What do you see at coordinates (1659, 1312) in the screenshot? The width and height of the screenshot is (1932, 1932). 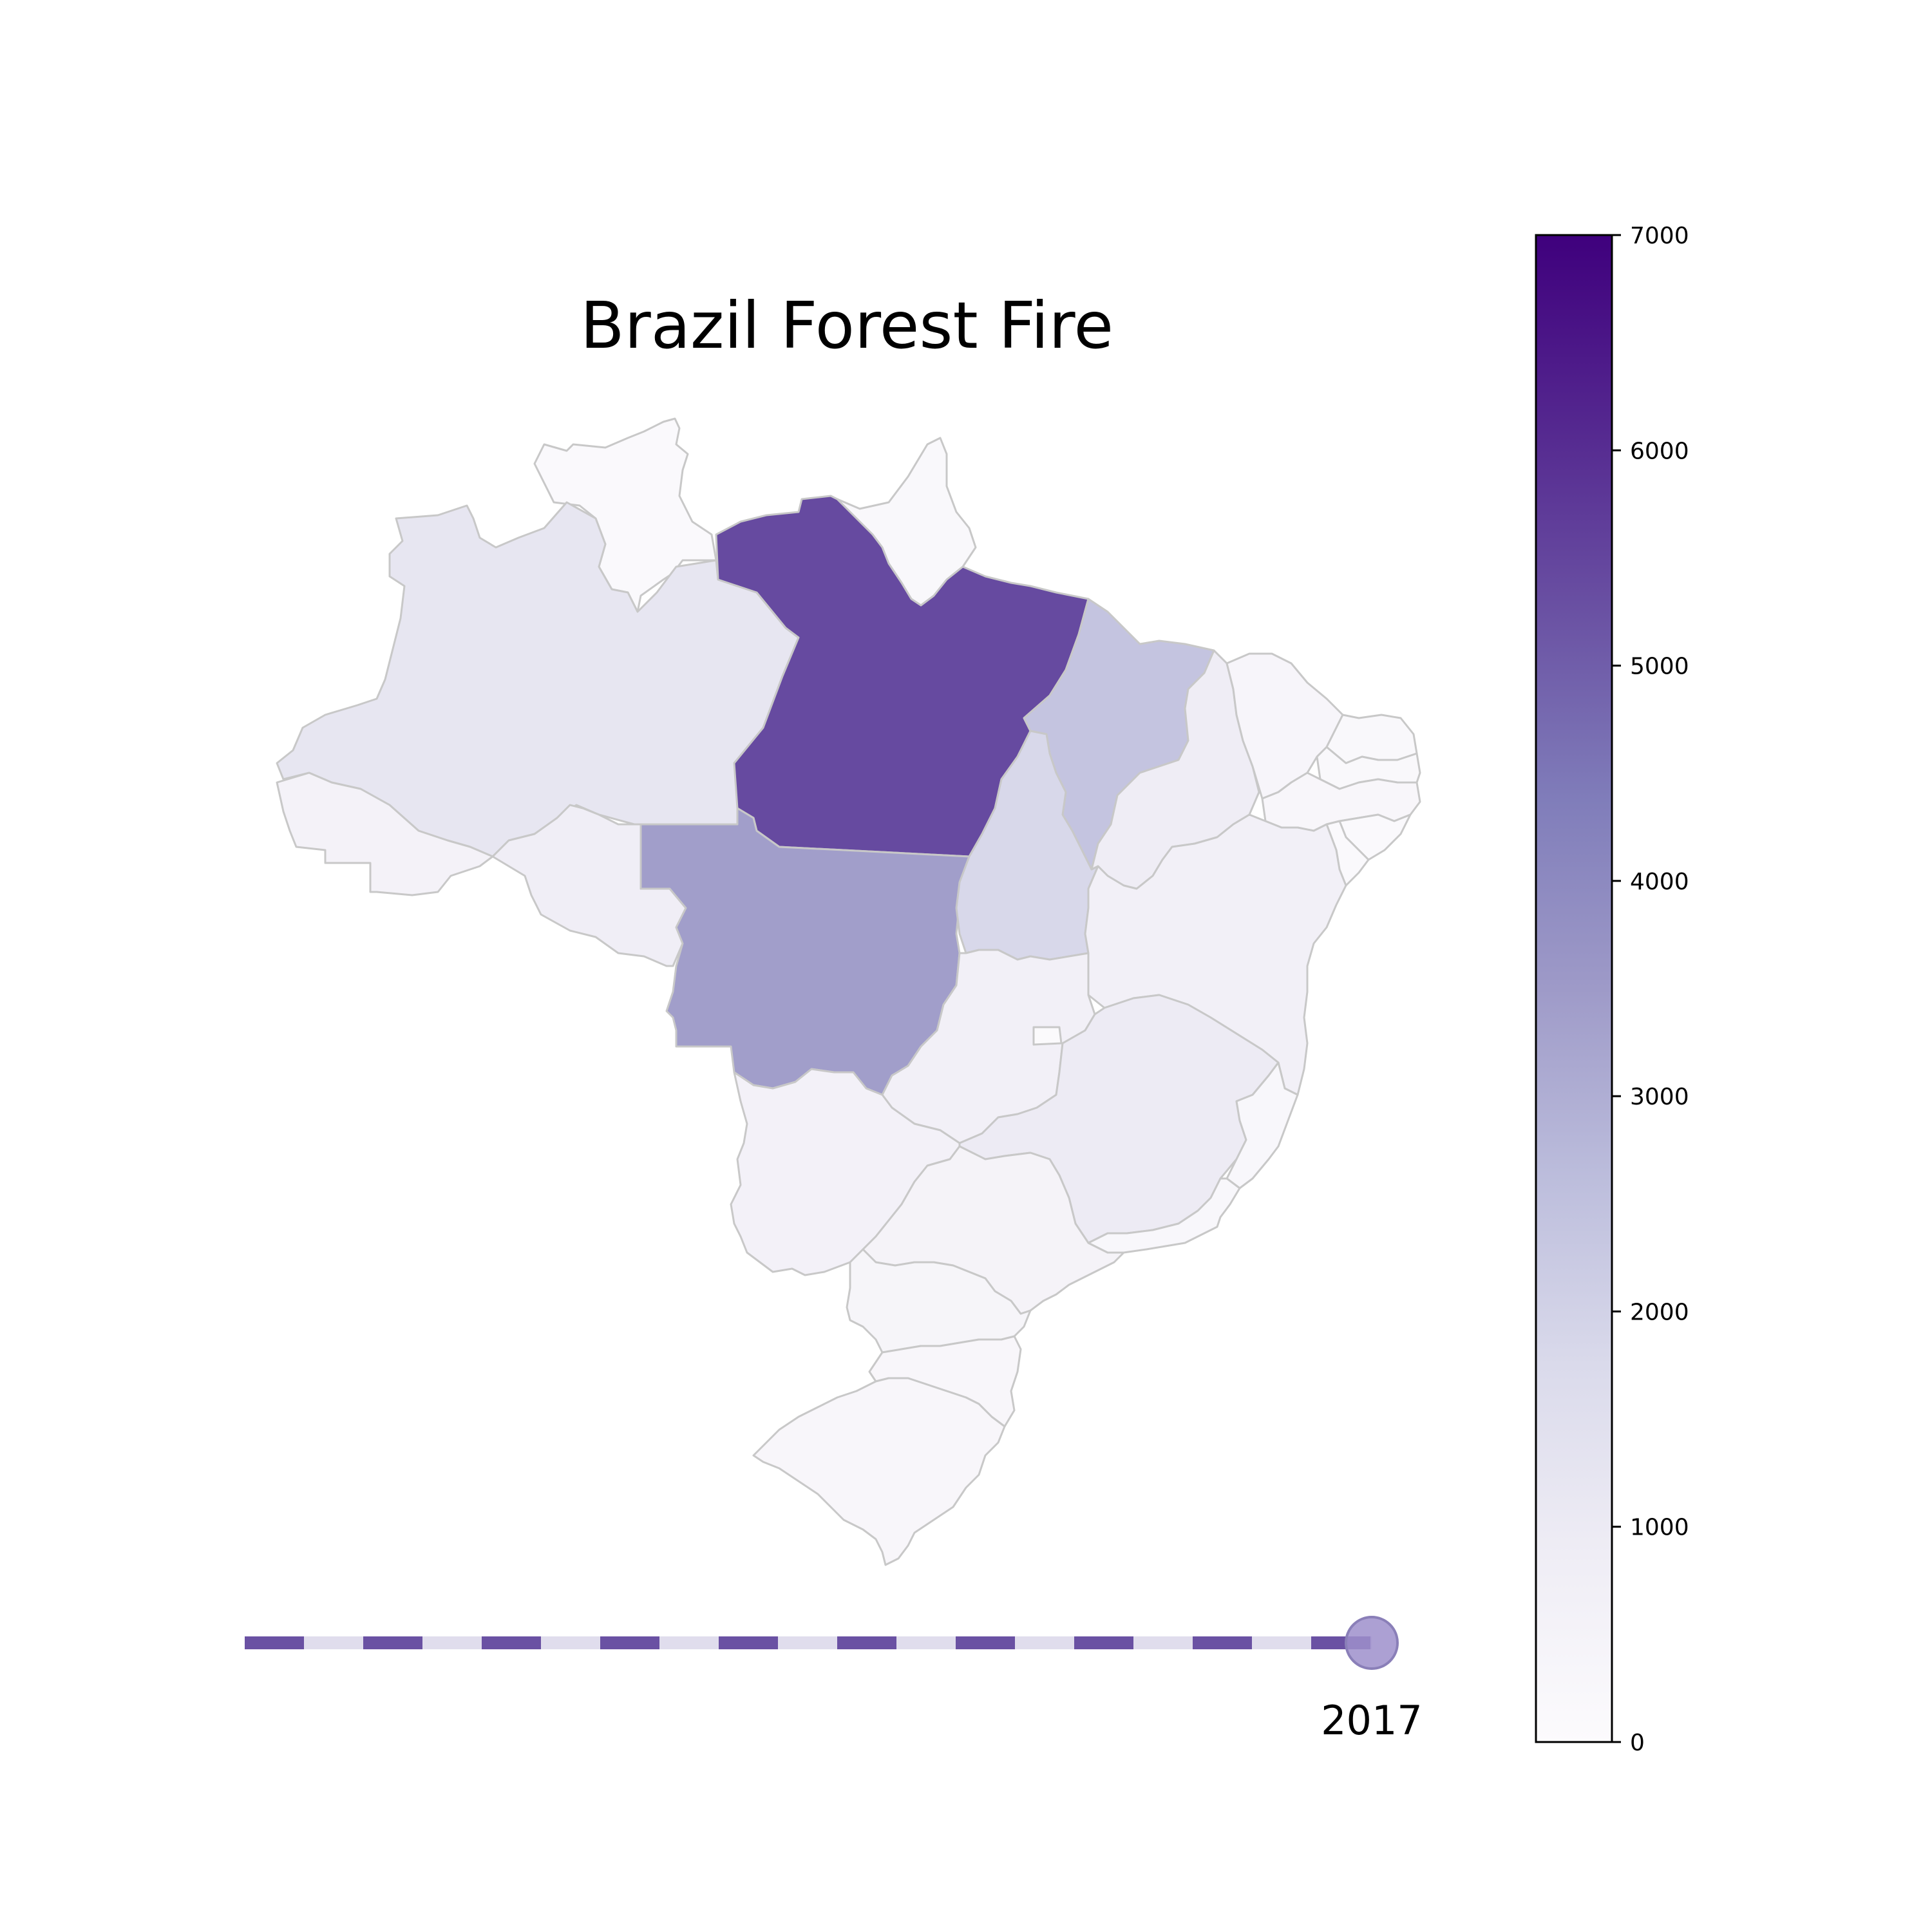 I see `colorbar-tick-label: 2000` at bounding box center [1659, 1312].